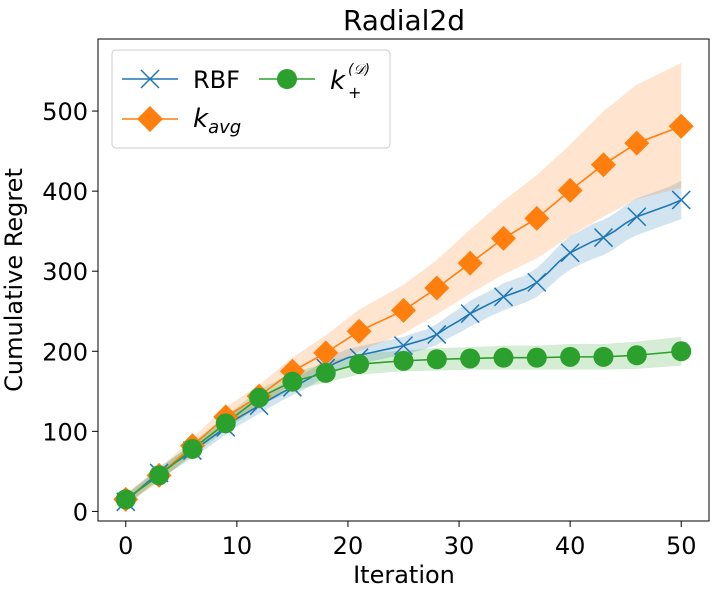 The width and height of the screenshot is (712, 589). Describe the element at coordinates (224, 127) in the screenshot. I see `legend-kavg-subscript: avg` at that location.